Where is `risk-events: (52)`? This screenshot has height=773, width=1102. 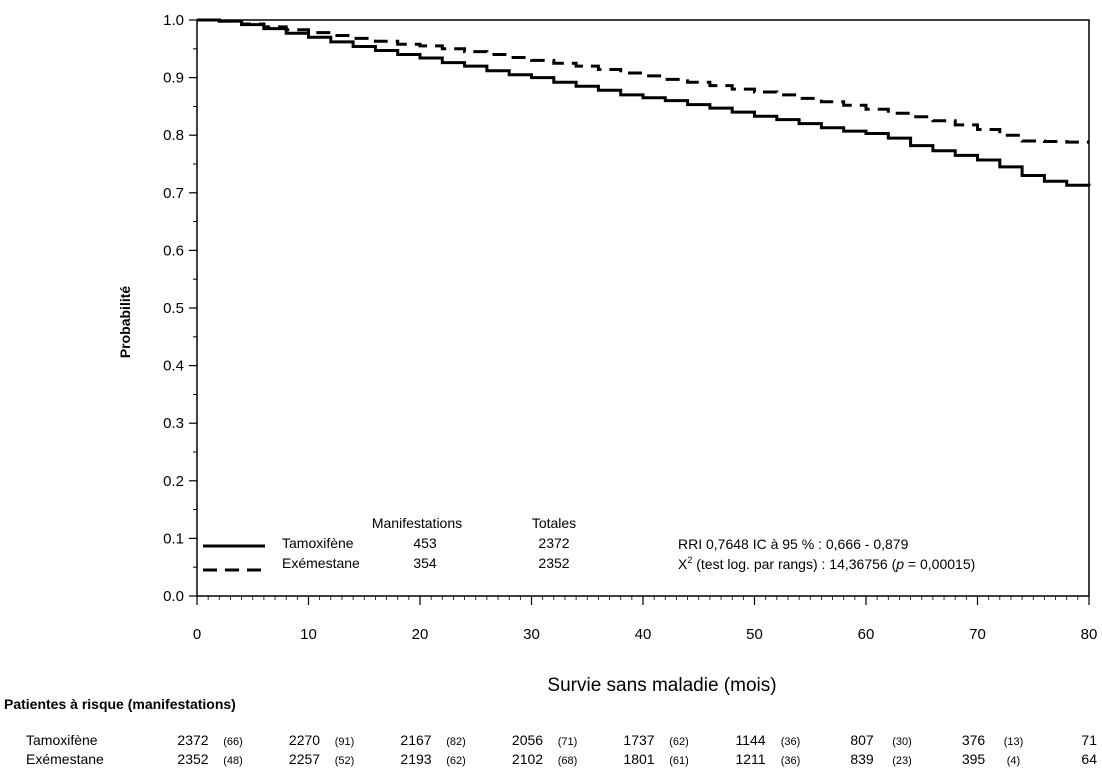
risk-events: (52) is located at coordinates (345, 761).